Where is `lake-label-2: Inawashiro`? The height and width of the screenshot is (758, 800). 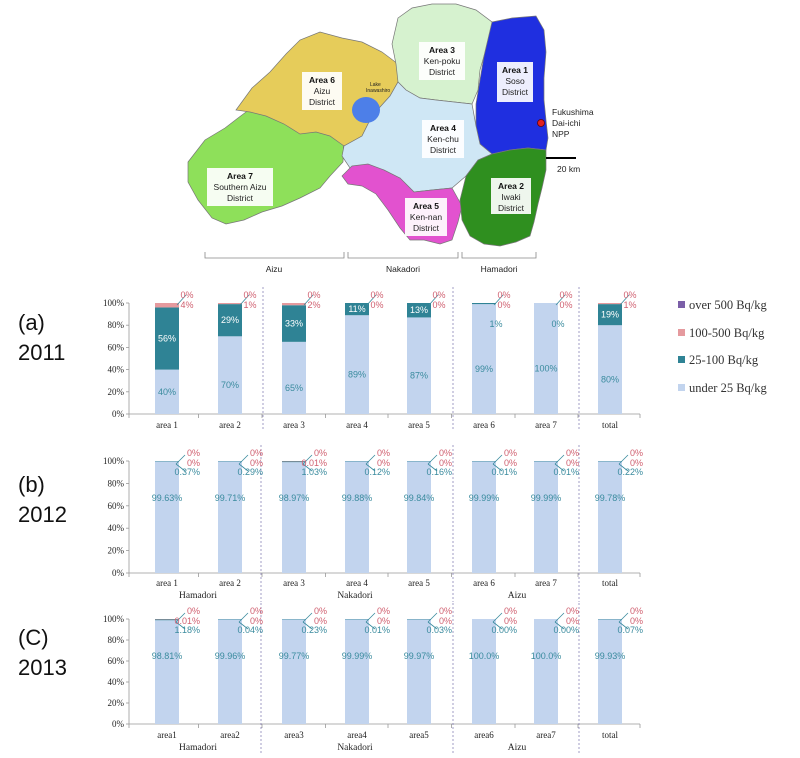 lake-label-2: Inawashiro is located at coordinates (378, 91).